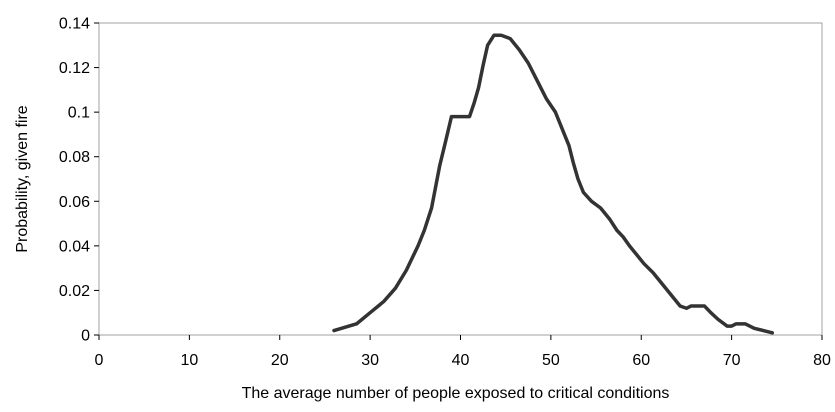 This screenshot has height=412, width=835. What do you see at coordinates (551, 360) in the screenshot?
I see `x-tick-label: 50` at bounding box center [551, 360].